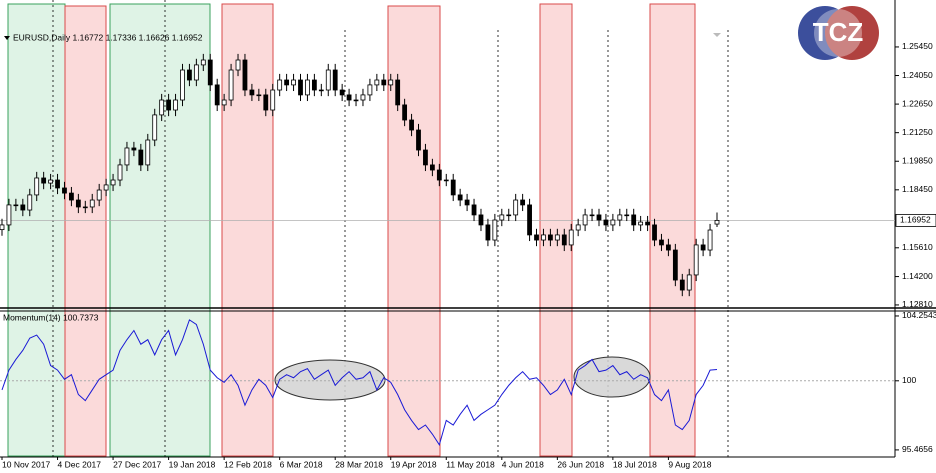 The height and width of the screenshot is (473, 936). What do you see at coordinates (909, 380) in the screenshot?
I see `y-tick-label: 100` at bounding box center [909, 380].